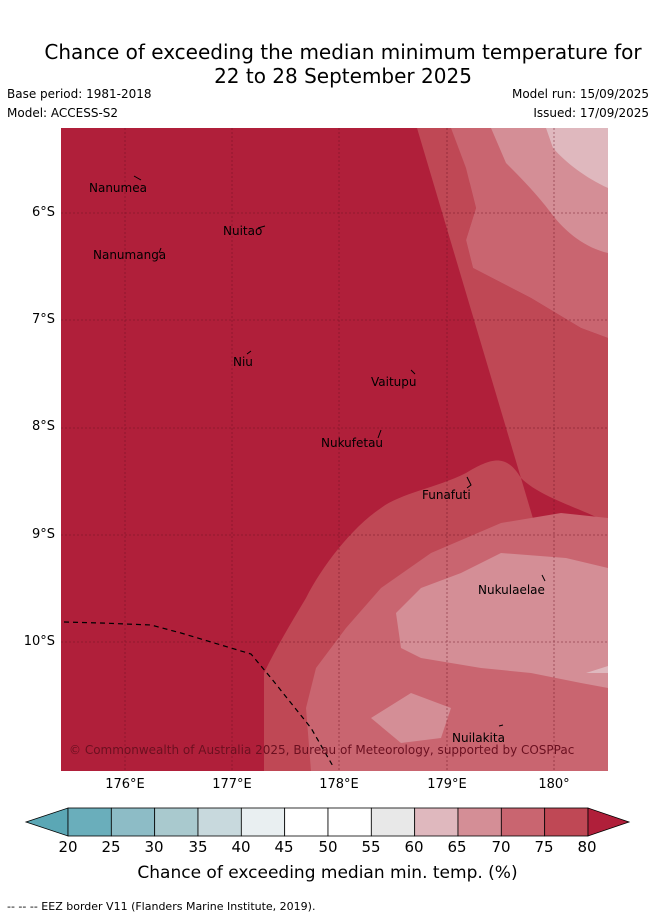 This screenshot has width=655, height=919. I want to click on island-label: Nukufetau, so click(352, 443).